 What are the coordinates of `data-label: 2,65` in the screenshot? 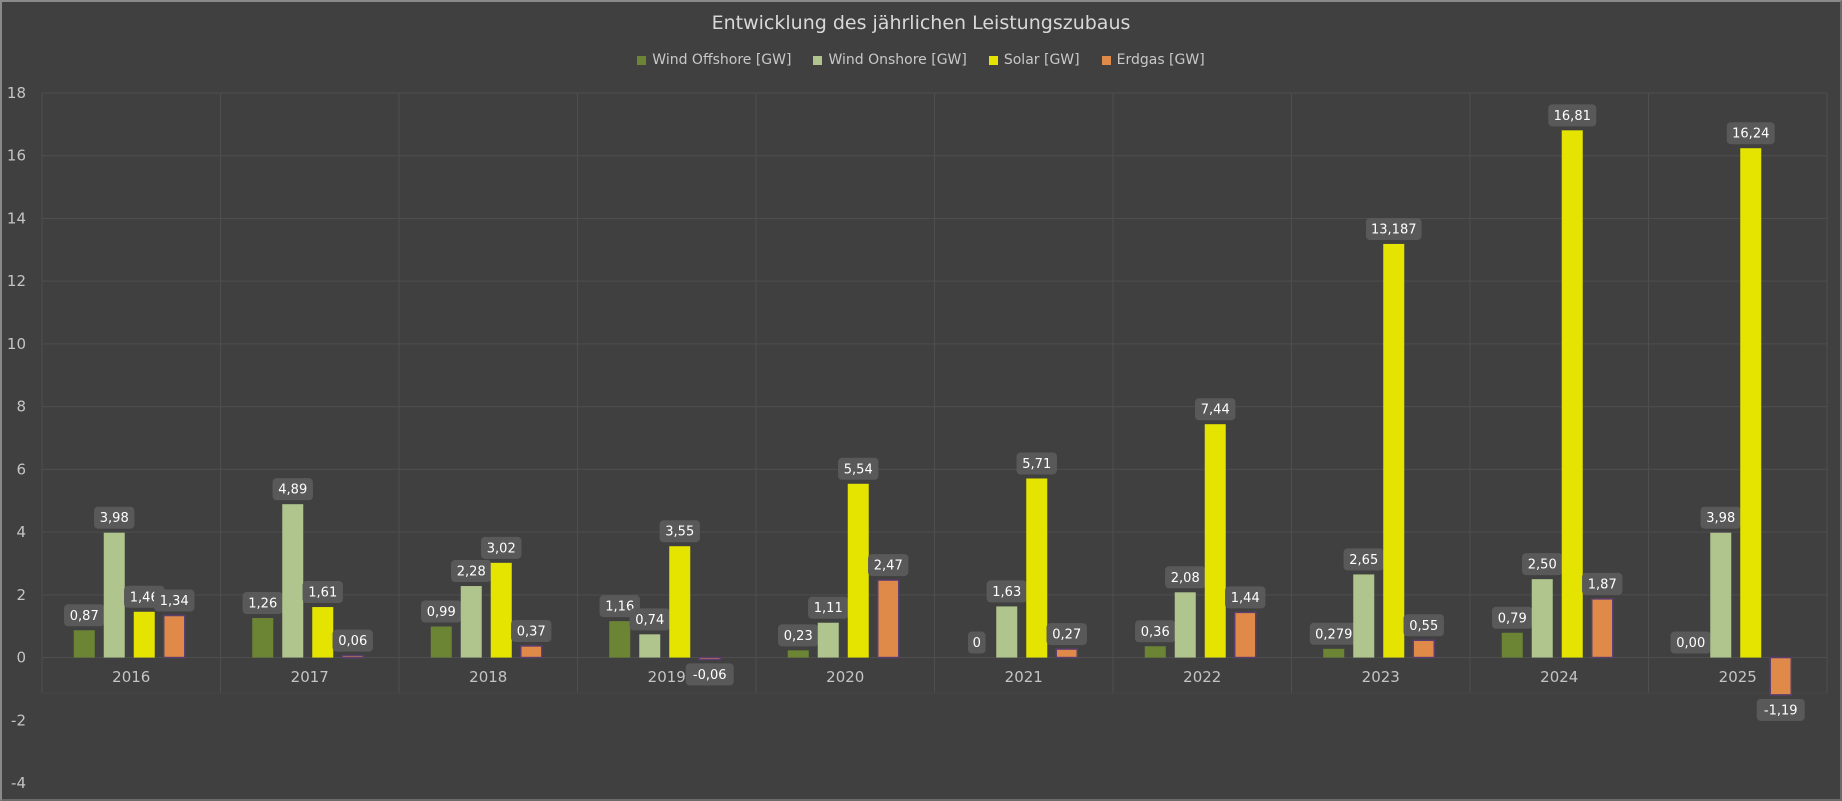 It's located at (1363, 560).